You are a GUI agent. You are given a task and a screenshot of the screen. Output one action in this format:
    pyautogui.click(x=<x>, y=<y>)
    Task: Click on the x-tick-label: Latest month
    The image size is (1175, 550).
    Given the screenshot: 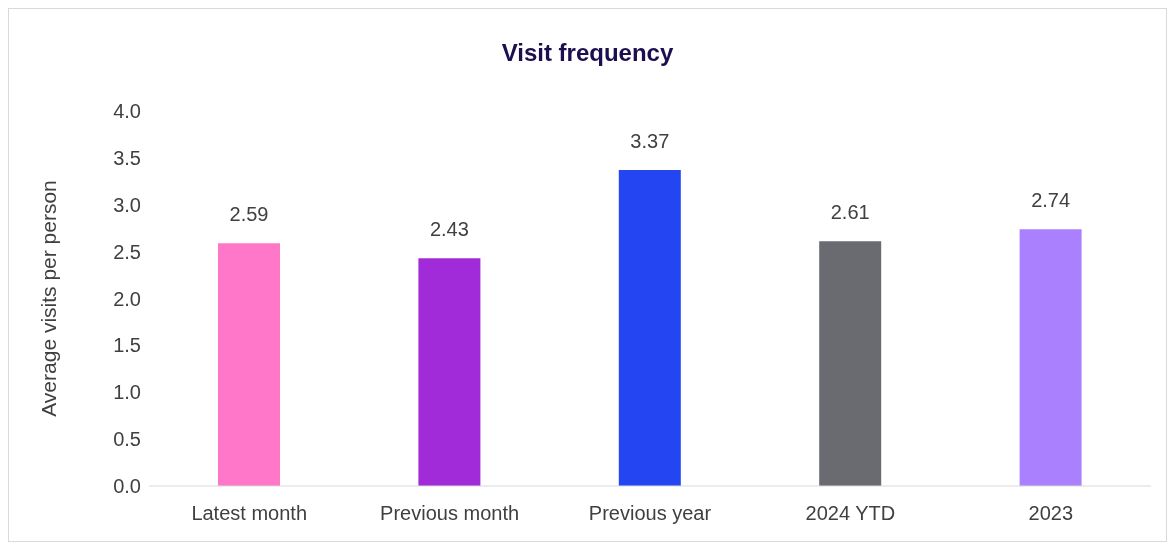 What is the action you would take?
    pyautogui.click(x=249, y=513)
    